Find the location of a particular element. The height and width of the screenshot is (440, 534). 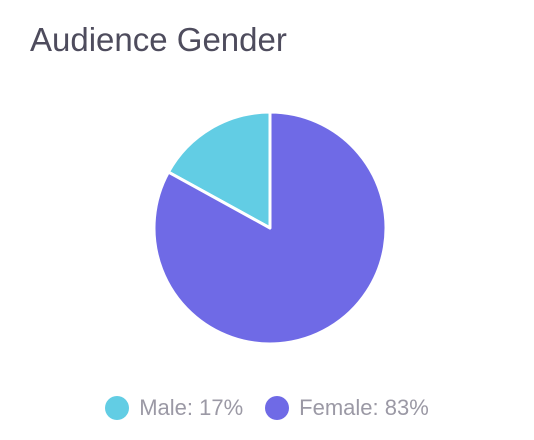

legend-item-male: Male: 17% is located at coordinates (174, 408).